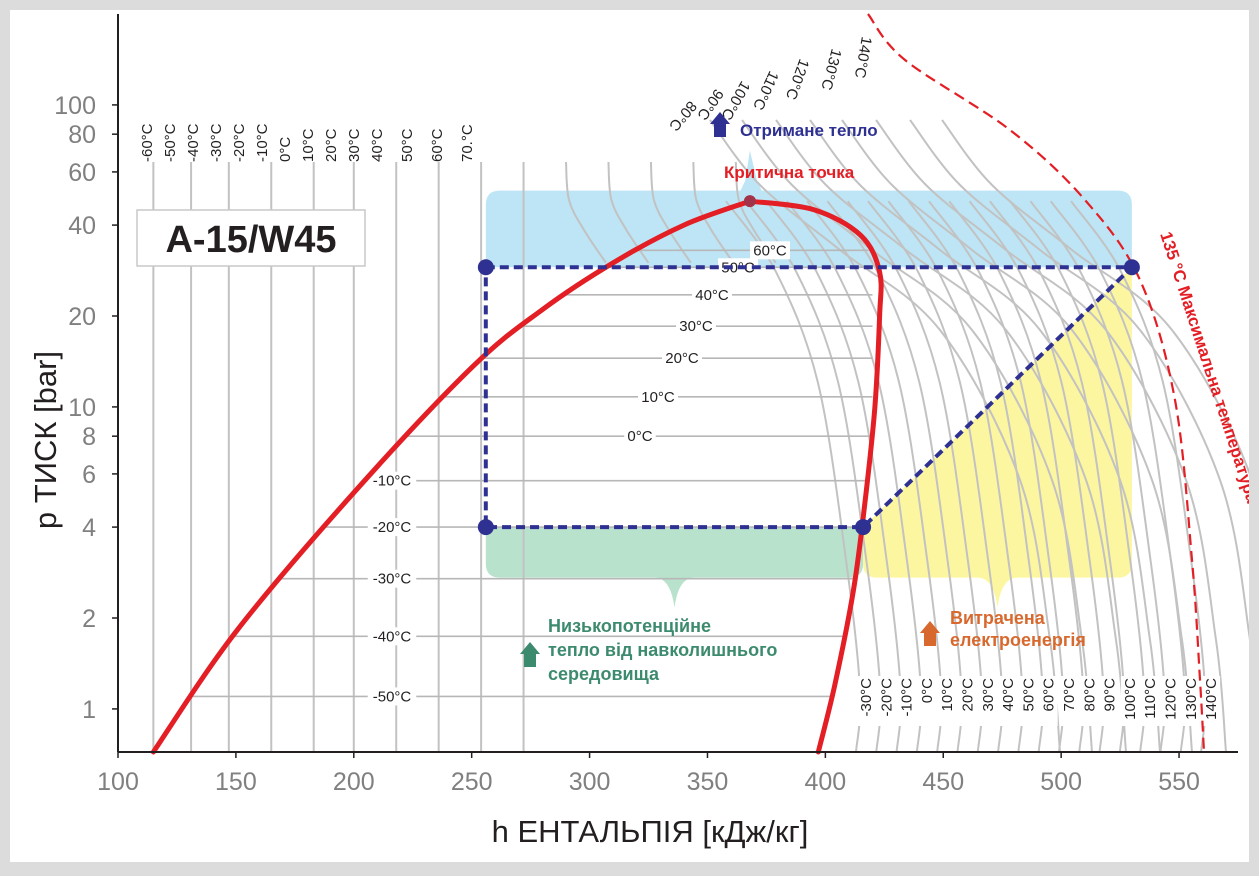 The width and height of the screenshot is (1259, 876). I want to click on isotherm-bottom-label: 40°C, so click(1008, 695).